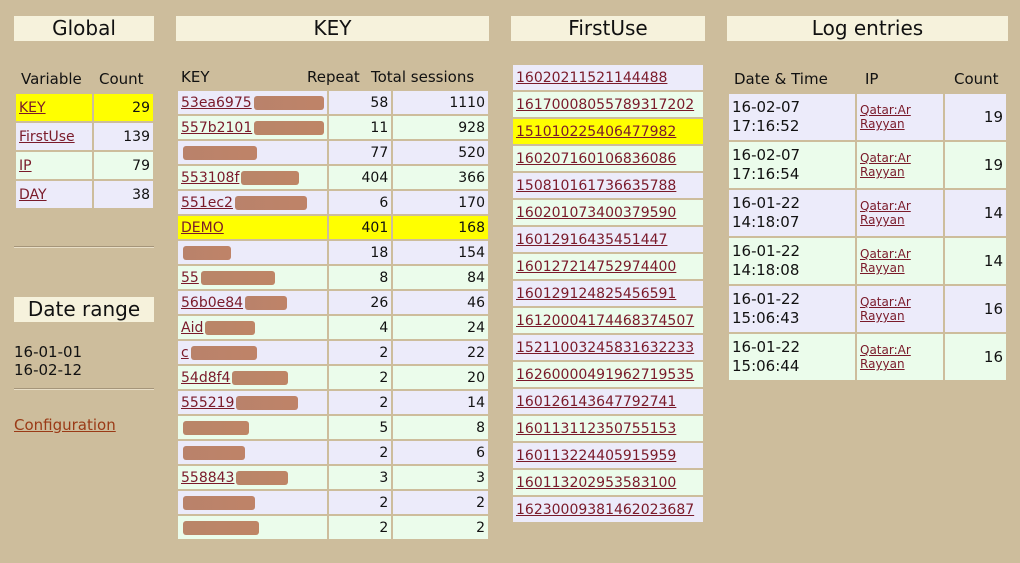  I want to click on key-link: c, so click(185, 352).